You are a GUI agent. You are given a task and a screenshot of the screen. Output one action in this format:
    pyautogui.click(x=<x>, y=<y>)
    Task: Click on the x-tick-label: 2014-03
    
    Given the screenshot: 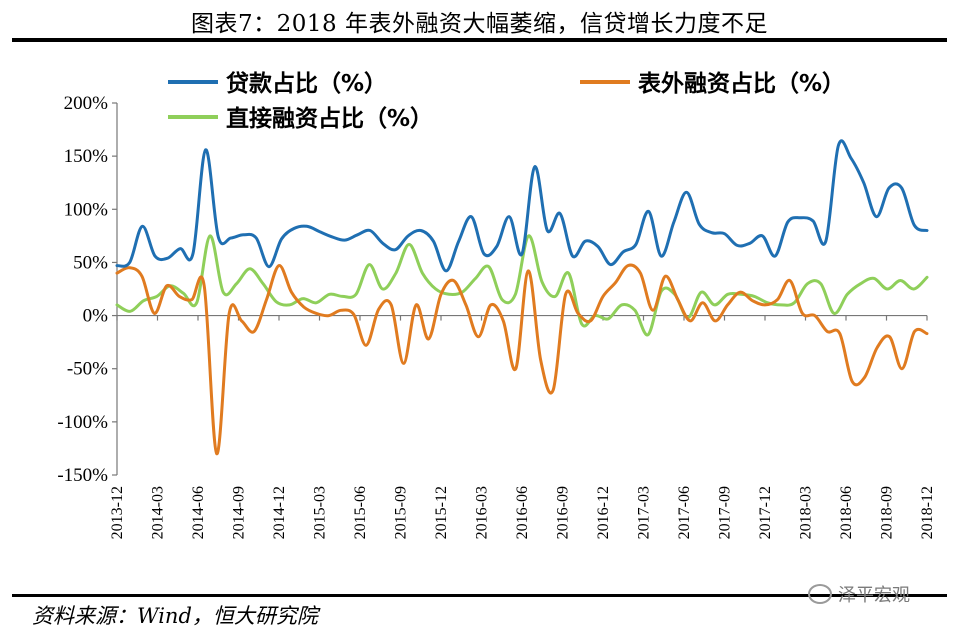 What is the action you would take?
    pyautogui.click(x=158, y=512)
    